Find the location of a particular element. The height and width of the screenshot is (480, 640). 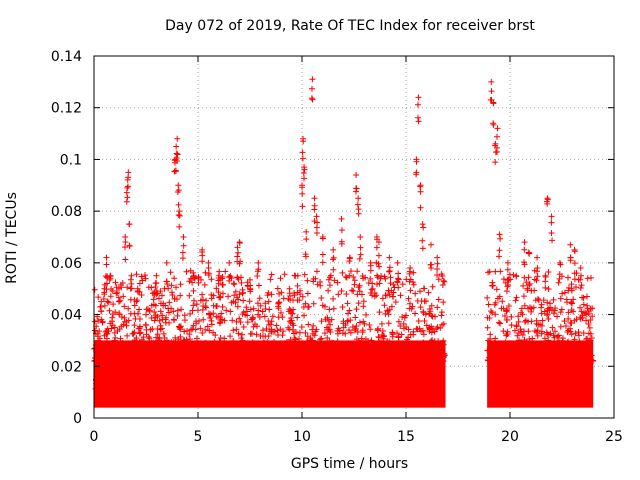

x-axis-label: GPS time / hours is located at coordinates (349, 464).